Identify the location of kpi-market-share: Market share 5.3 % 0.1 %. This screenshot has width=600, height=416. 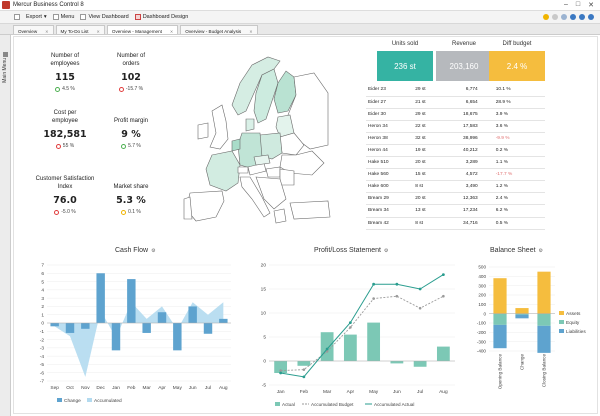
(131, 188).